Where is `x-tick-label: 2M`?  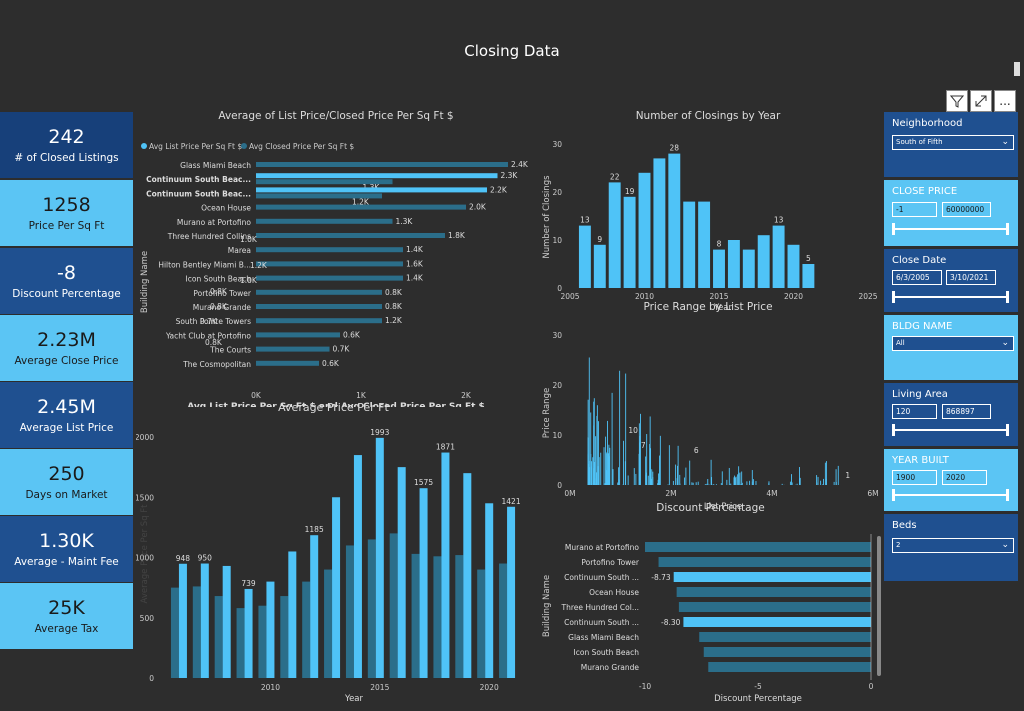 x-tick-label: 2M is located at coordinates (670, 493).